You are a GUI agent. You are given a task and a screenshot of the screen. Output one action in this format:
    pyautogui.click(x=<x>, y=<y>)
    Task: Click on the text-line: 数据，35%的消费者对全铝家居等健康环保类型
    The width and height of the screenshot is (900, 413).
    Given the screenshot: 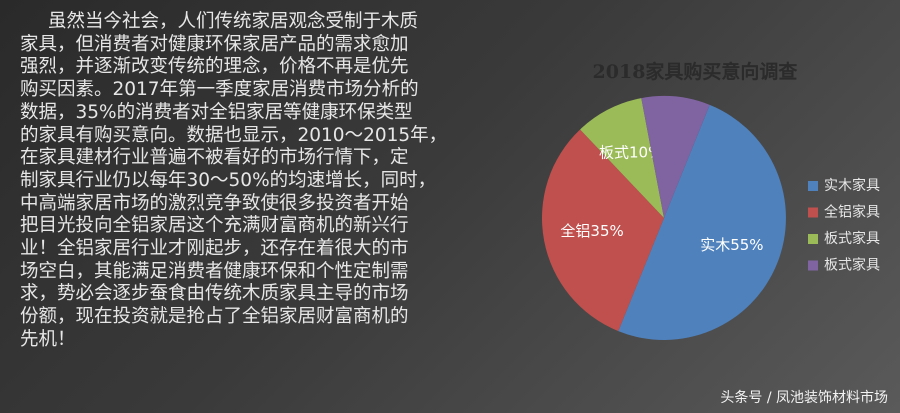 What is the action you would take?
    pyautogui.click(x=216, y=112)
    